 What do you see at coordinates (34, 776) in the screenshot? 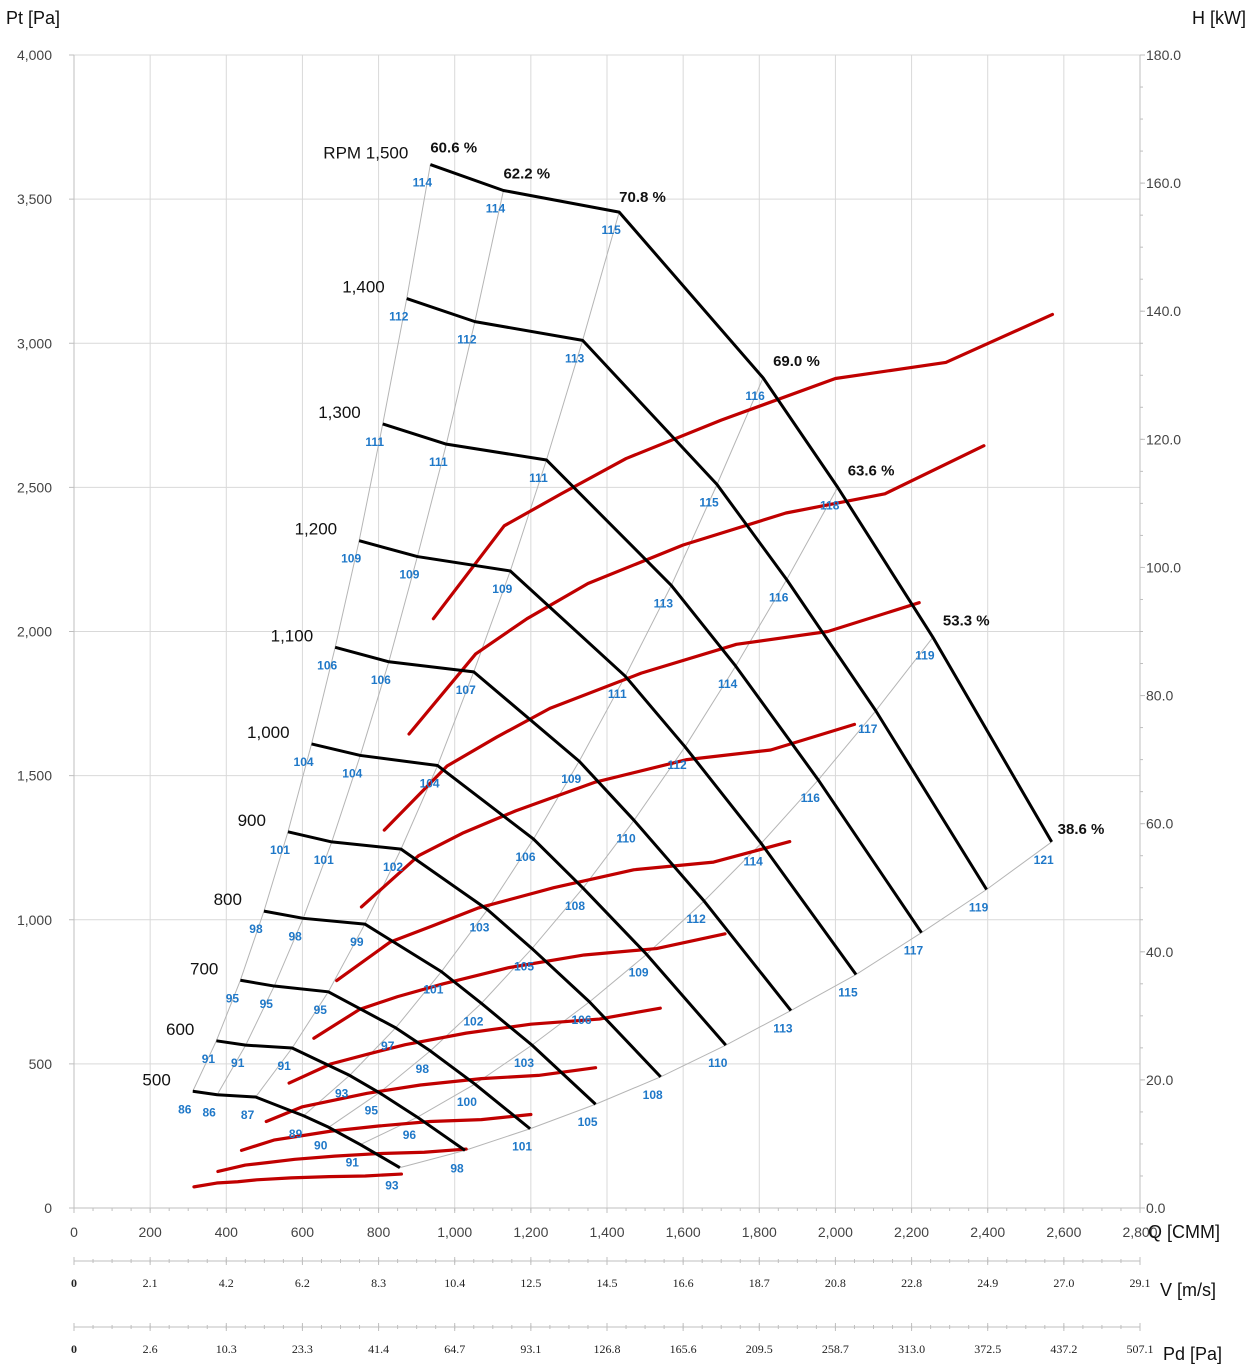
I see `y-left-tick-label: 1,500` at bounding box center [34, 776].